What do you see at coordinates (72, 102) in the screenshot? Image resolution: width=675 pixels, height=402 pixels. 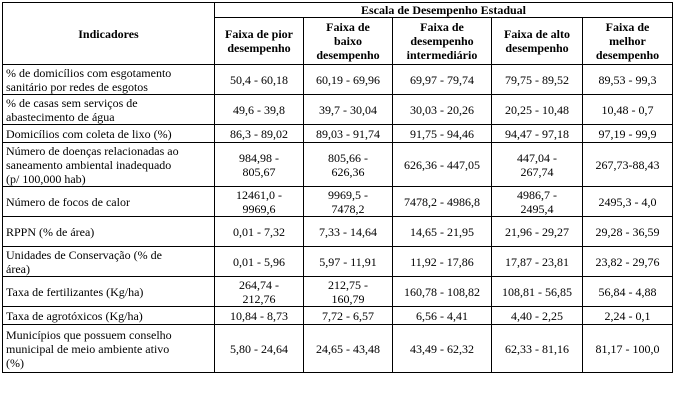 I see `cell-line: % de casas sem serviços de` at bounding box center [72, 102].